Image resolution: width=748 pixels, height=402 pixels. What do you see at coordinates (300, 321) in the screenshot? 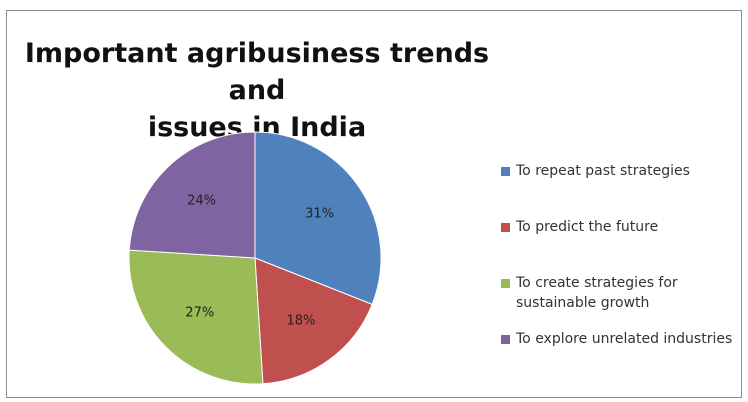
I see `data-label-predict-the-future: 18%` at bounding box center [300, 321].